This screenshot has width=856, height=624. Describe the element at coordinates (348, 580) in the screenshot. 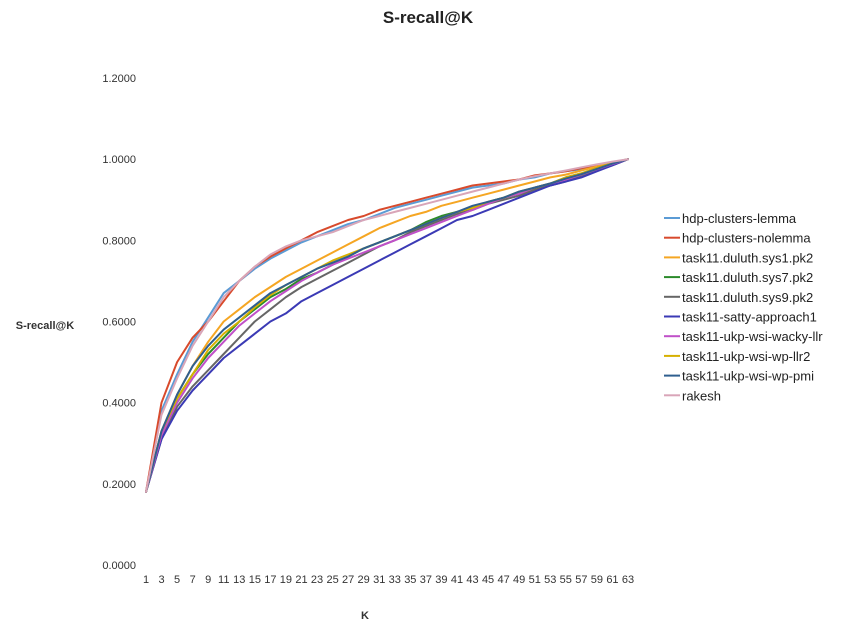

I see `x-tick-label: 27` at that location.